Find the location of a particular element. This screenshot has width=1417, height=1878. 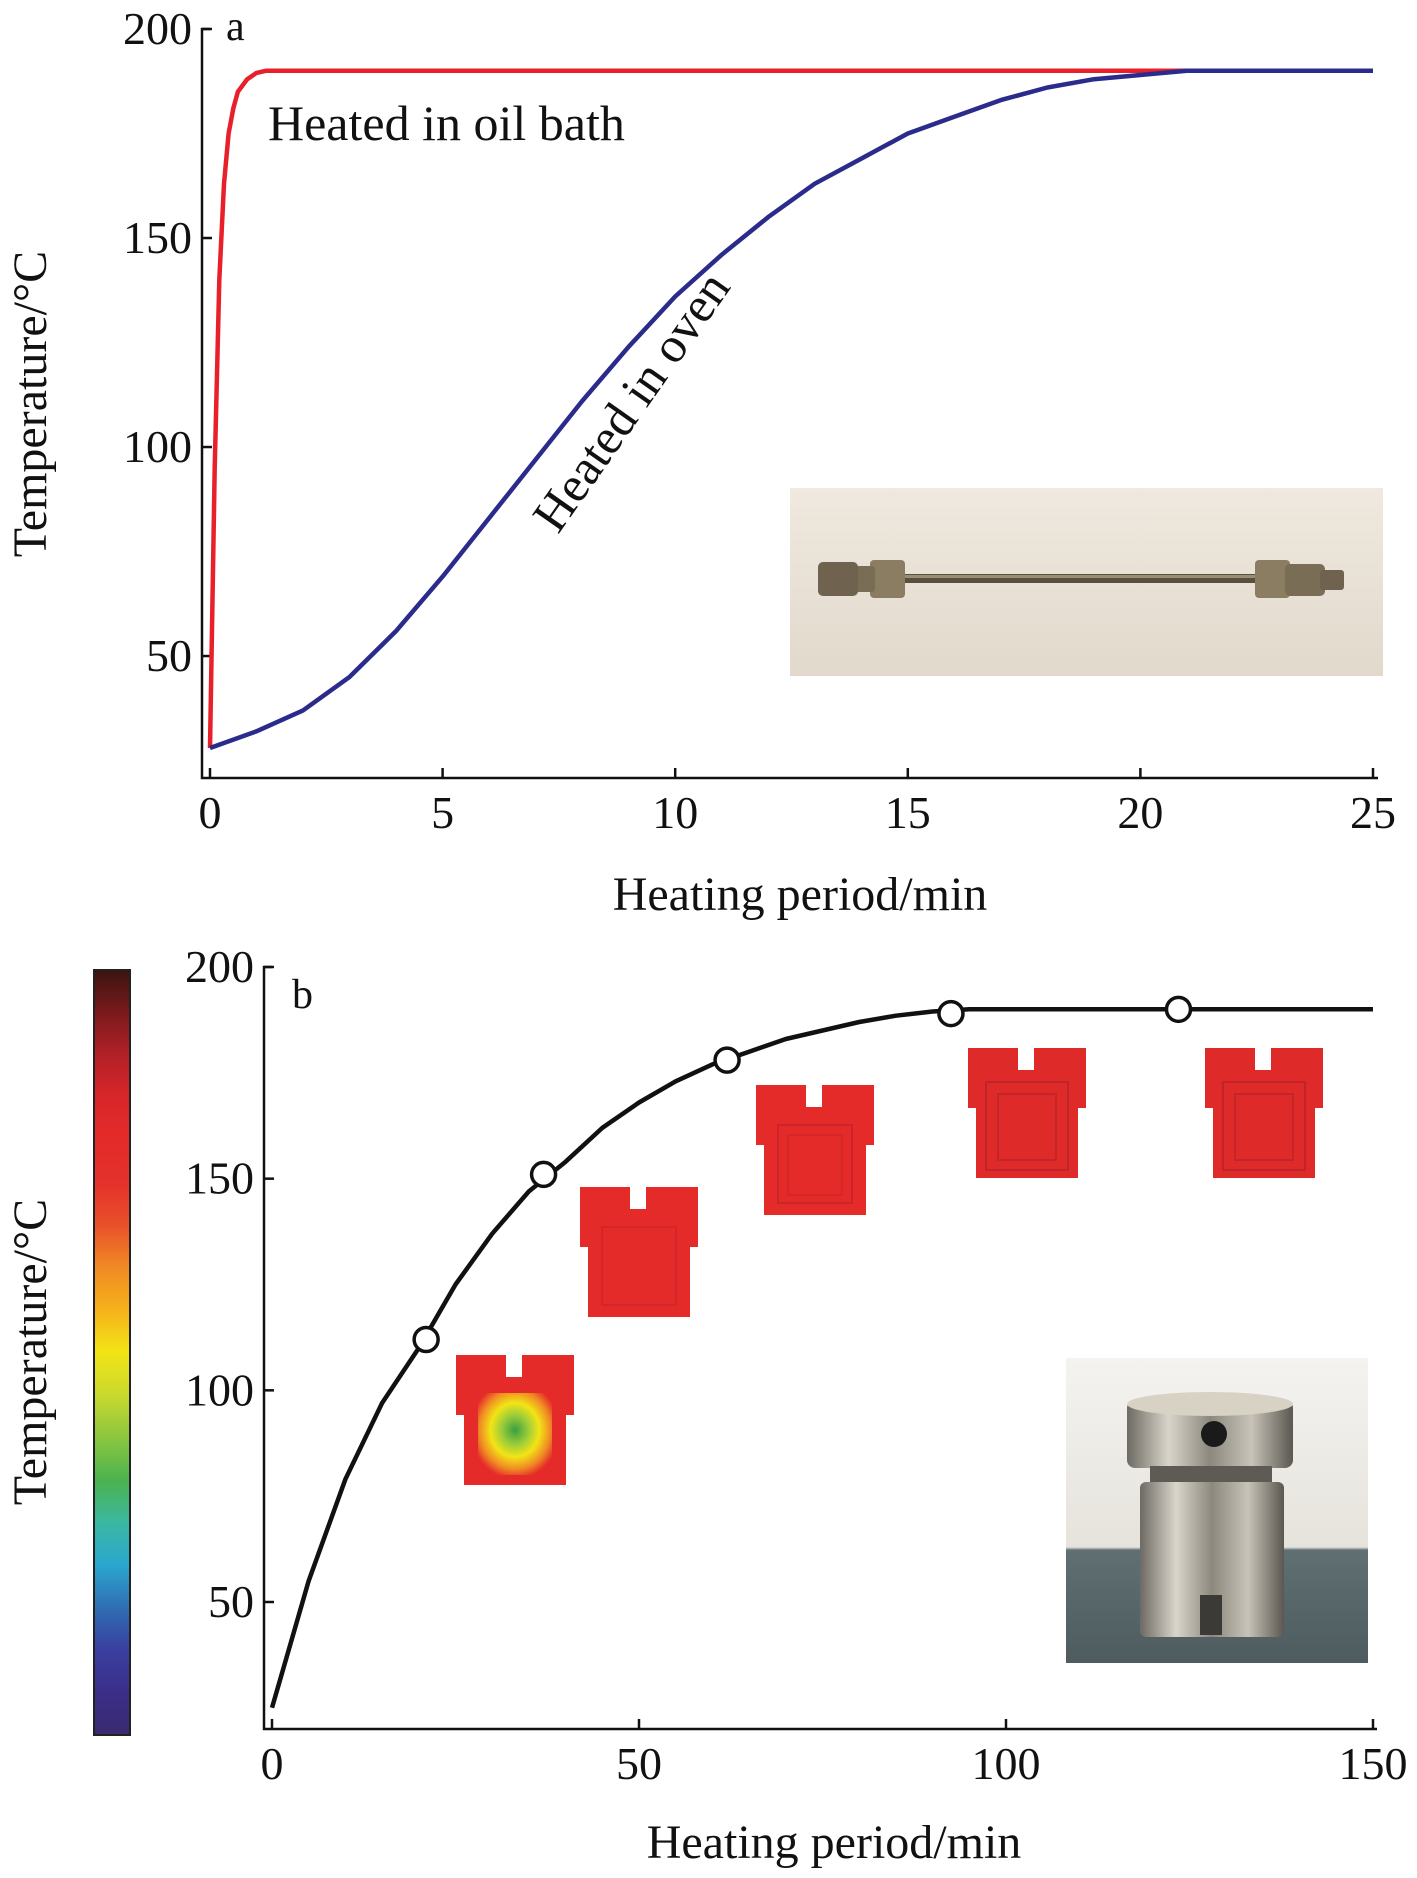

panel-b-y-tick-label: 100 is located at coordinates (219, 1389).